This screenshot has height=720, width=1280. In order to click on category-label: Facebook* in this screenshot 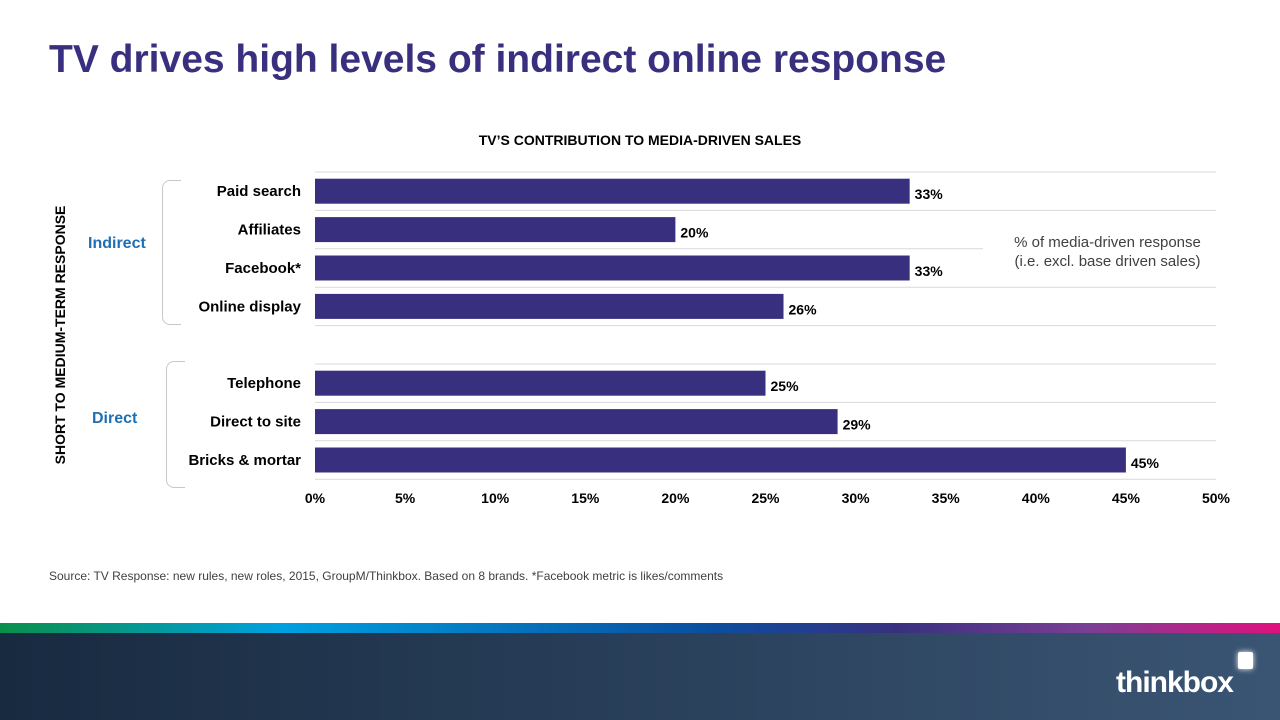, I will do `click(263, 268)`.